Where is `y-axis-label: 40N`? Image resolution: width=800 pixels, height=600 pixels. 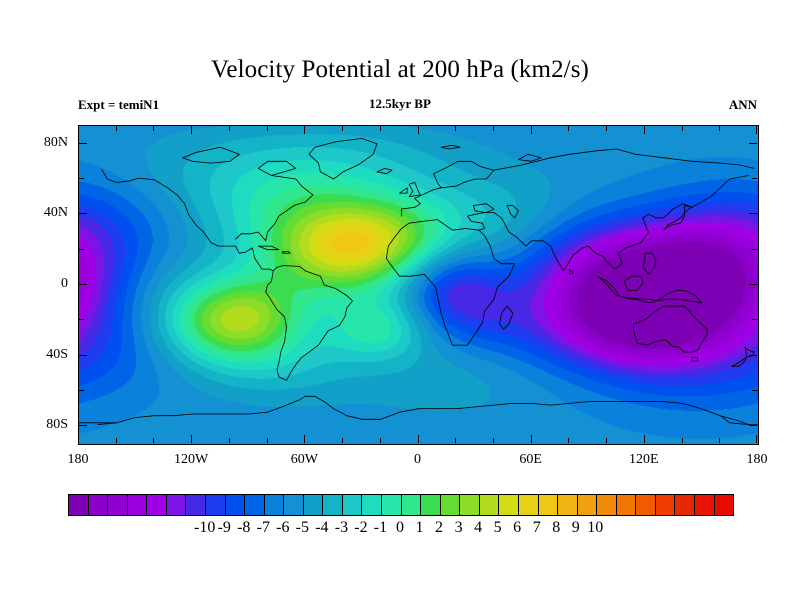
y-axis-label: 40N is located at coordinates (55, 213).